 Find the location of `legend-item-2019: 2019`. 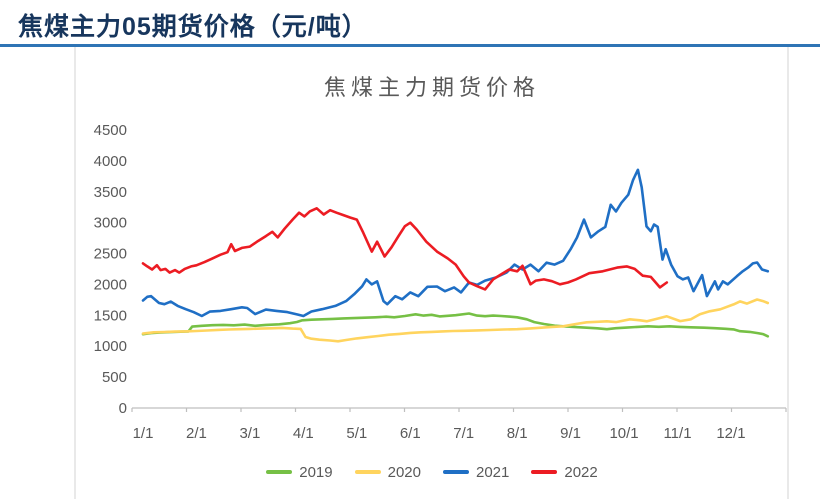

legend-item-2019: 2019 is located at coordinates (299, 472).